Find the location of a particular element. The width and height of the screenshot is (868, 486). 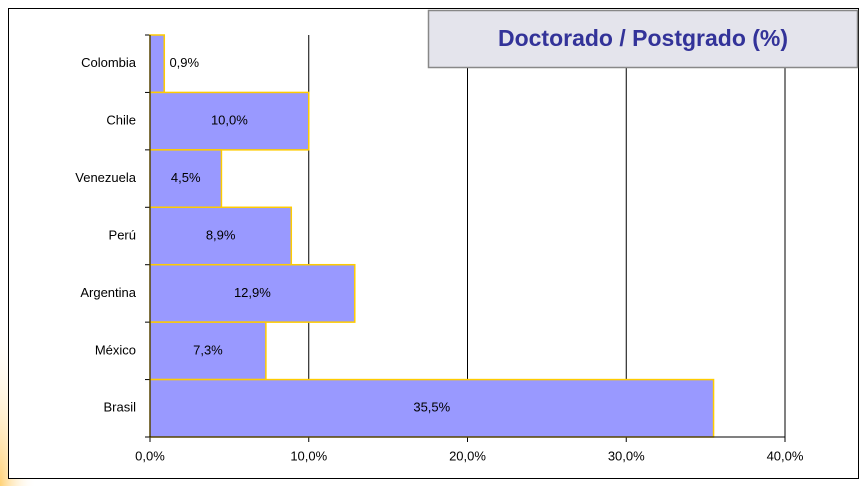

data-label: 0,9% is located at coordinates (184, 62).